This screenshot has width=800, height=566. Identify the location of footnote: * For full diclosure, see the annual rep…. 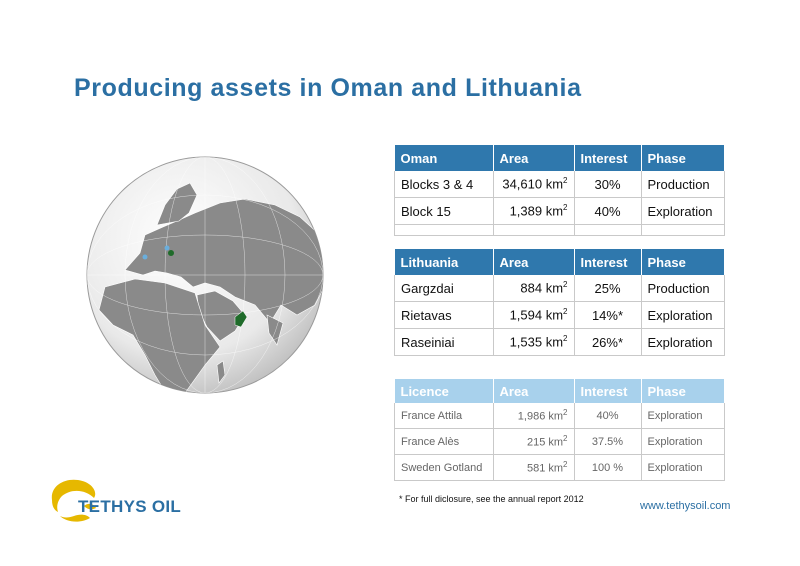
(491, 499).